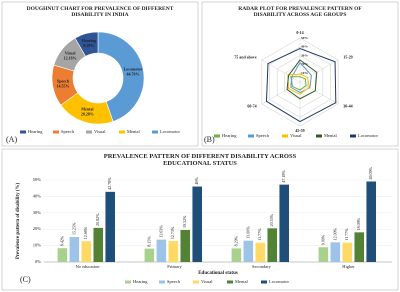 Image resolution: width=400 pixels, height=292 pixels. What do you see at coordinates (209, 139) in the screenshot?
I see `panel-label: (B)` at bounding box center [209, 139].